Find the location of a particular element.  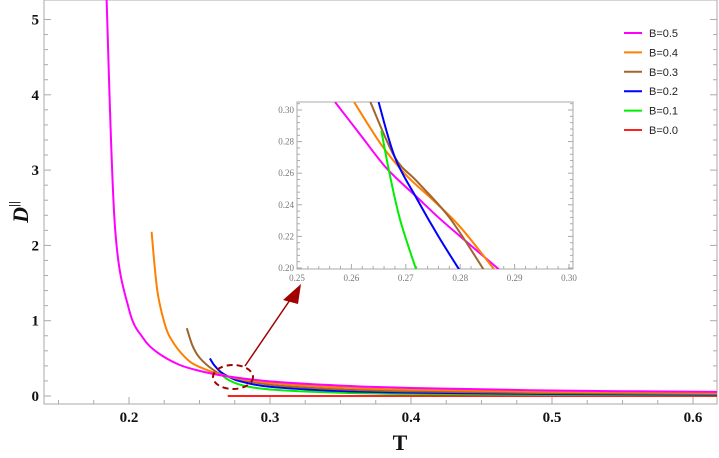

inset-series is located at coordinates (417, 185).